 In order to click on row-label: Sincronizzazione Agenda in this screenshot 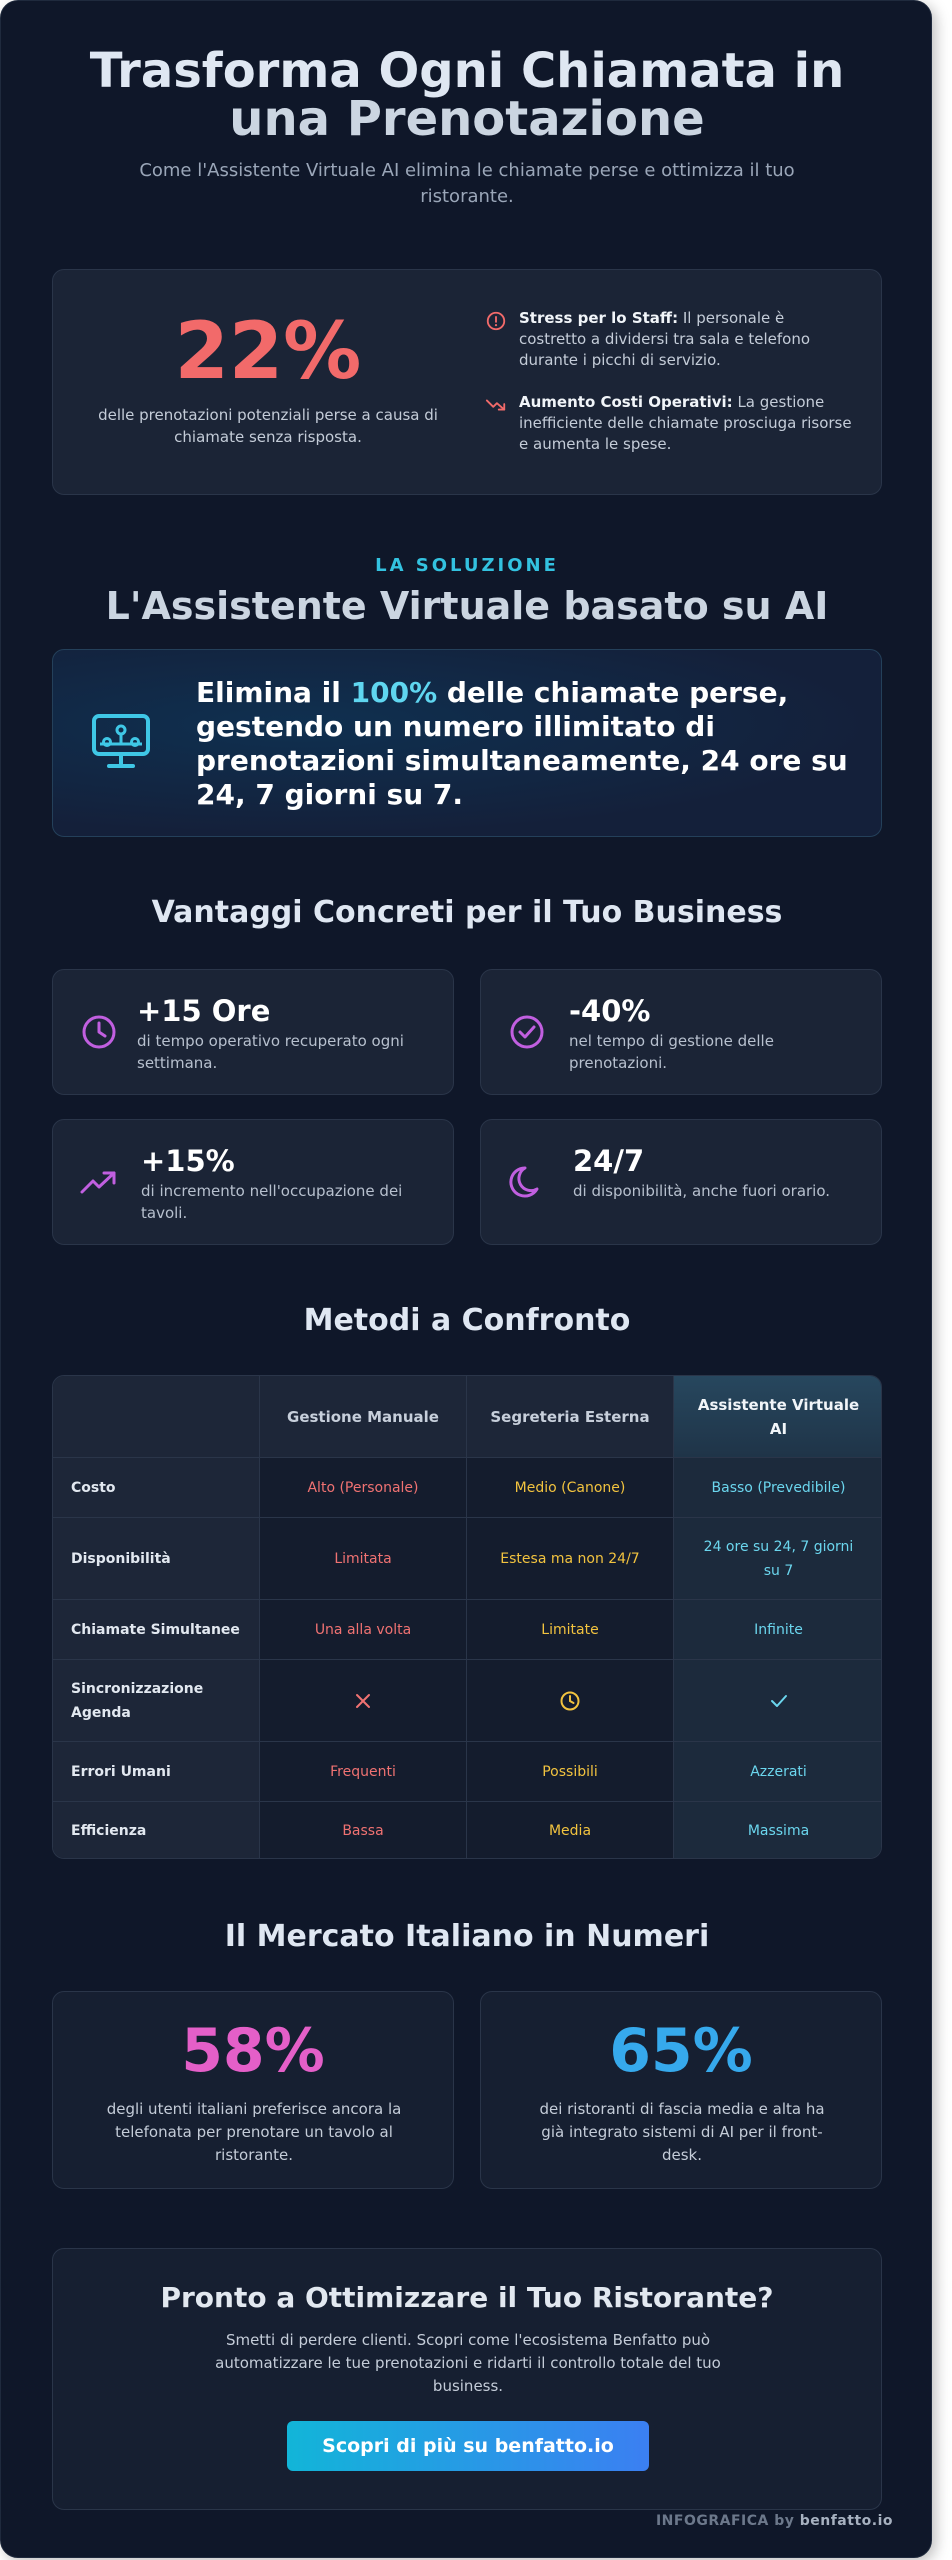, I will do `click(156, 1700)`.